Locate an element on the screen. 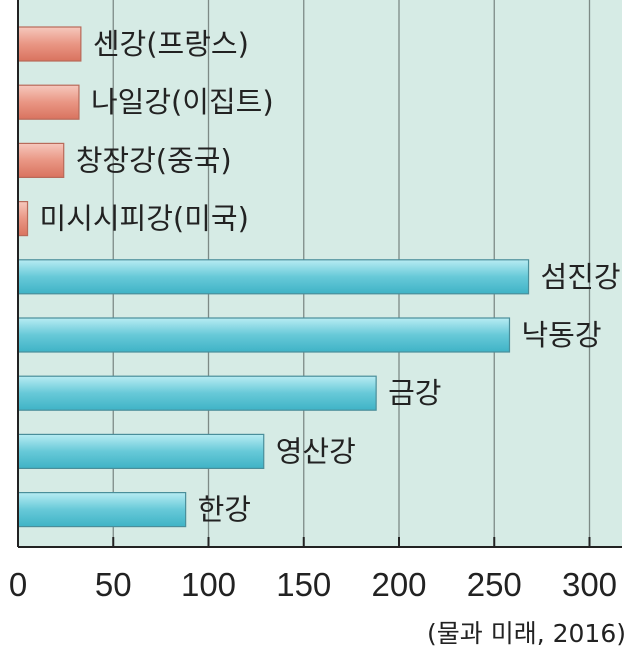  x-tick-label-150: 150 is located at coordinates (303, 584).